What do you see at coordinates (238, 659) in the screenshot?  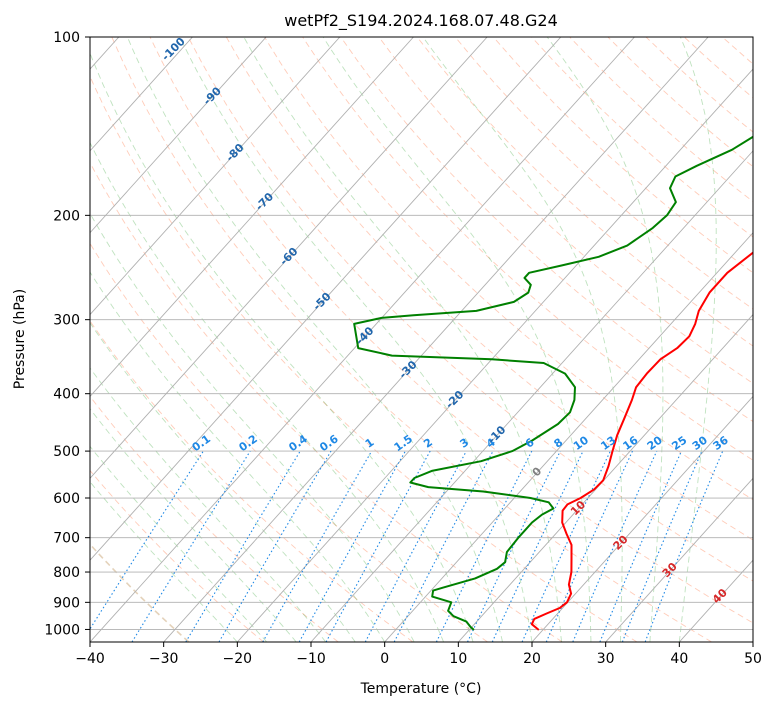 I see `x-tick-label: −20` at bounding box center [238, 659].